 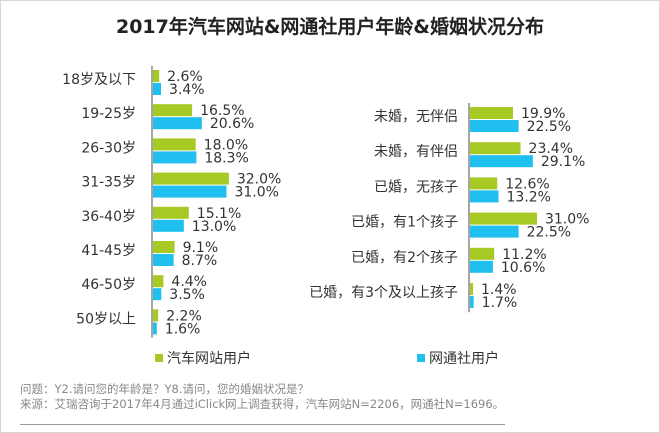 I want to click on data-label: 1.4%, so click(x=499, y=290).